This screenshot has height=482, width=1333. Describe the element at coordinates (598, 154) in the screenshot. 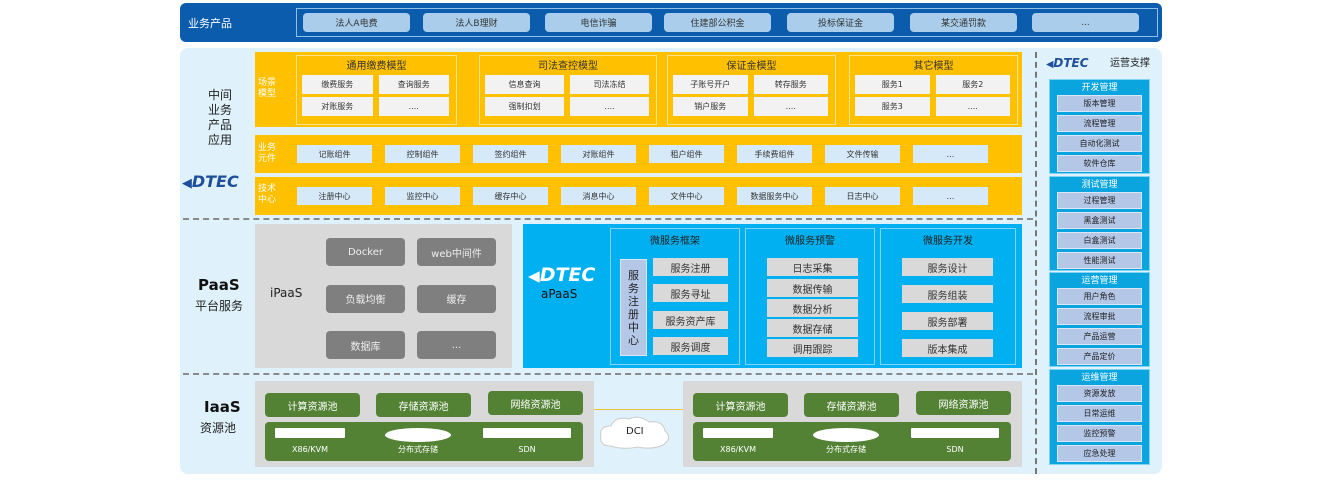

I see `component-item: 对账组件` at that location.